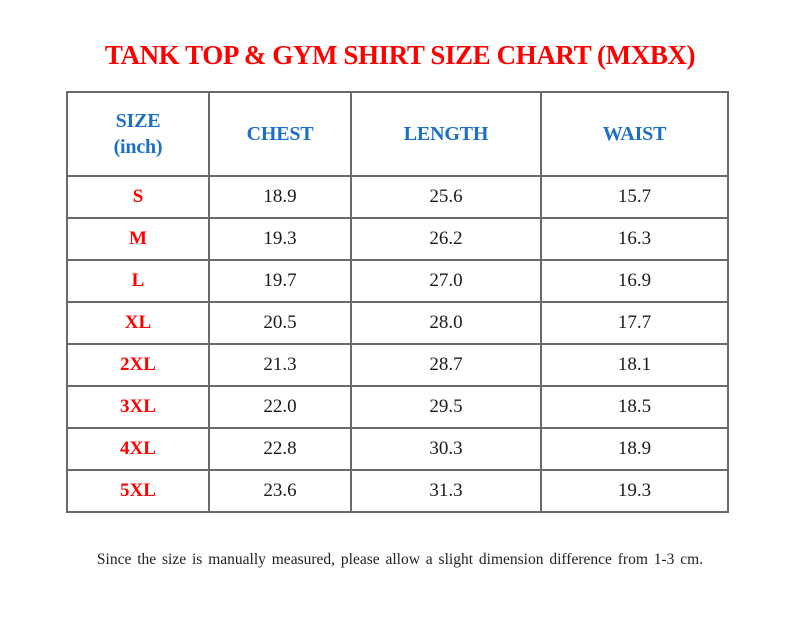 Image resolution: width=800 pixels, height=633 pixels. What do you see at coordinates (280, 239) in the screenshot?
I see `chest-value: 19.3` at bounding box center [280, 239].